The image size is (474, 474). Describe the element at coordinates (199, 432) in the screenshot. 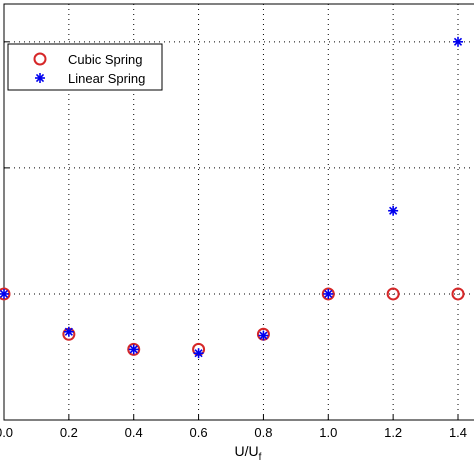

I see `x-tick-label: 0.6` at that location.